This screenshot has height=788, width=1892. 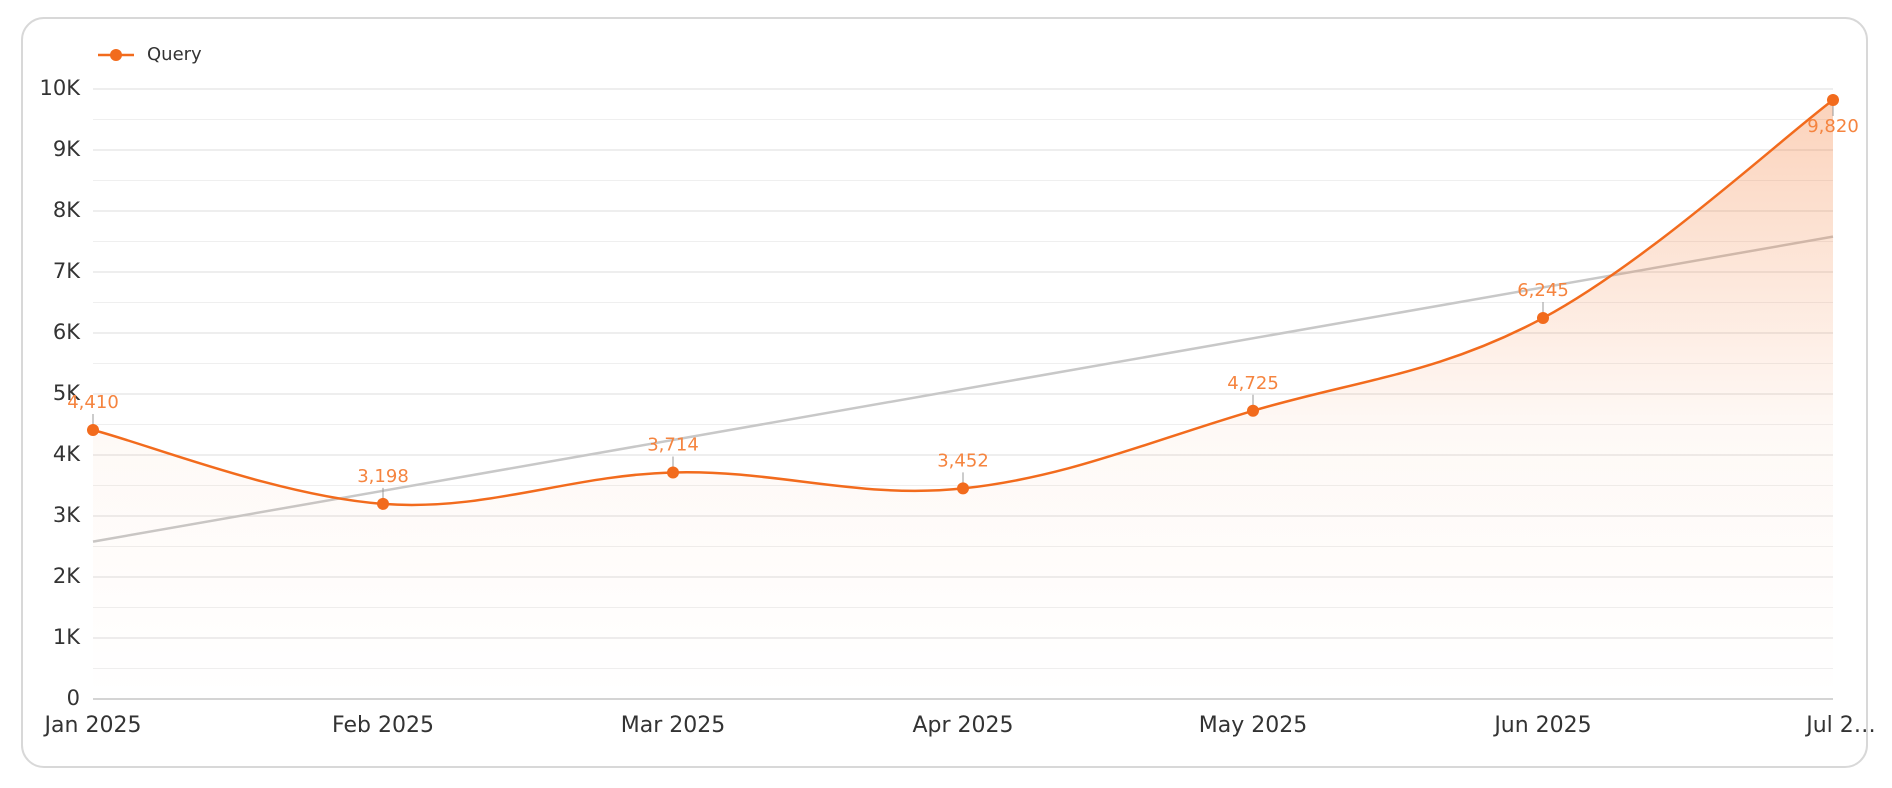 I want to click on y-tick-label: 7K, so click(x=67, y=271).